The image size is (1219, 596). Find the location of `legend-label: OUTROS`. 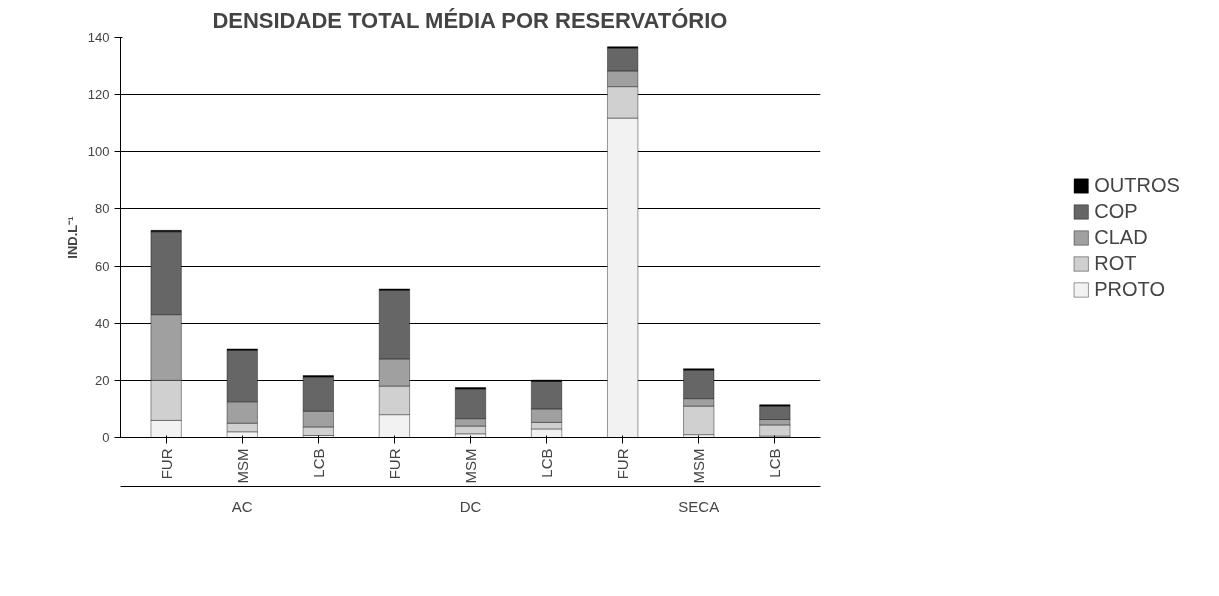

legend-label: OUTROS is located at coordinates (1137, 185).